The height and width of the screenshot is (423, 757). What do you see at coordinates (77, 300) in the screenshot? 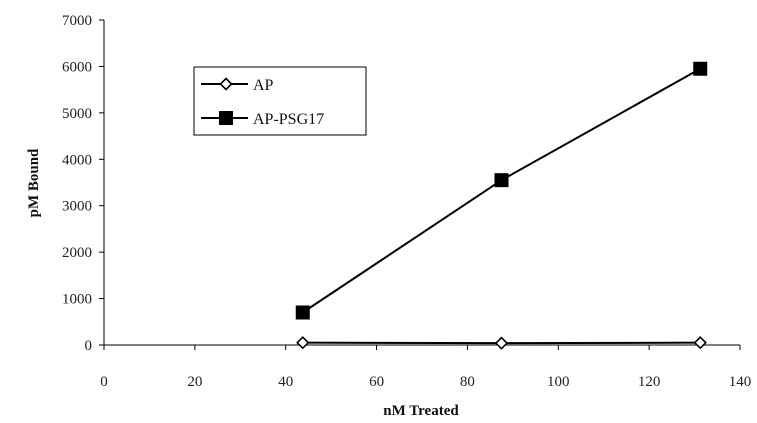
I see `y-tick-label: 1000` at bounding box center [77, 300].